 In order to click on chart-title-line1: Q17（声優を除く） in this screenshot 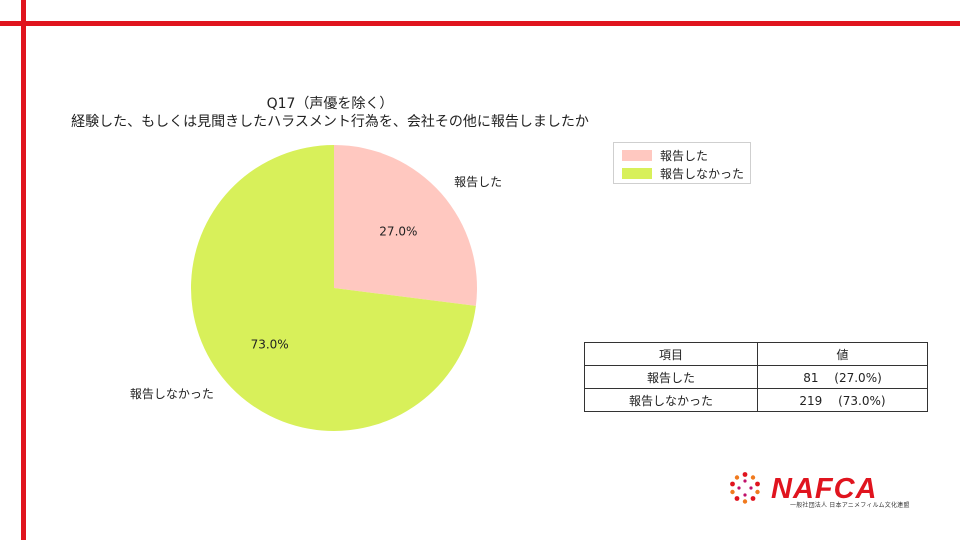, I will do `click(330, 104)`.